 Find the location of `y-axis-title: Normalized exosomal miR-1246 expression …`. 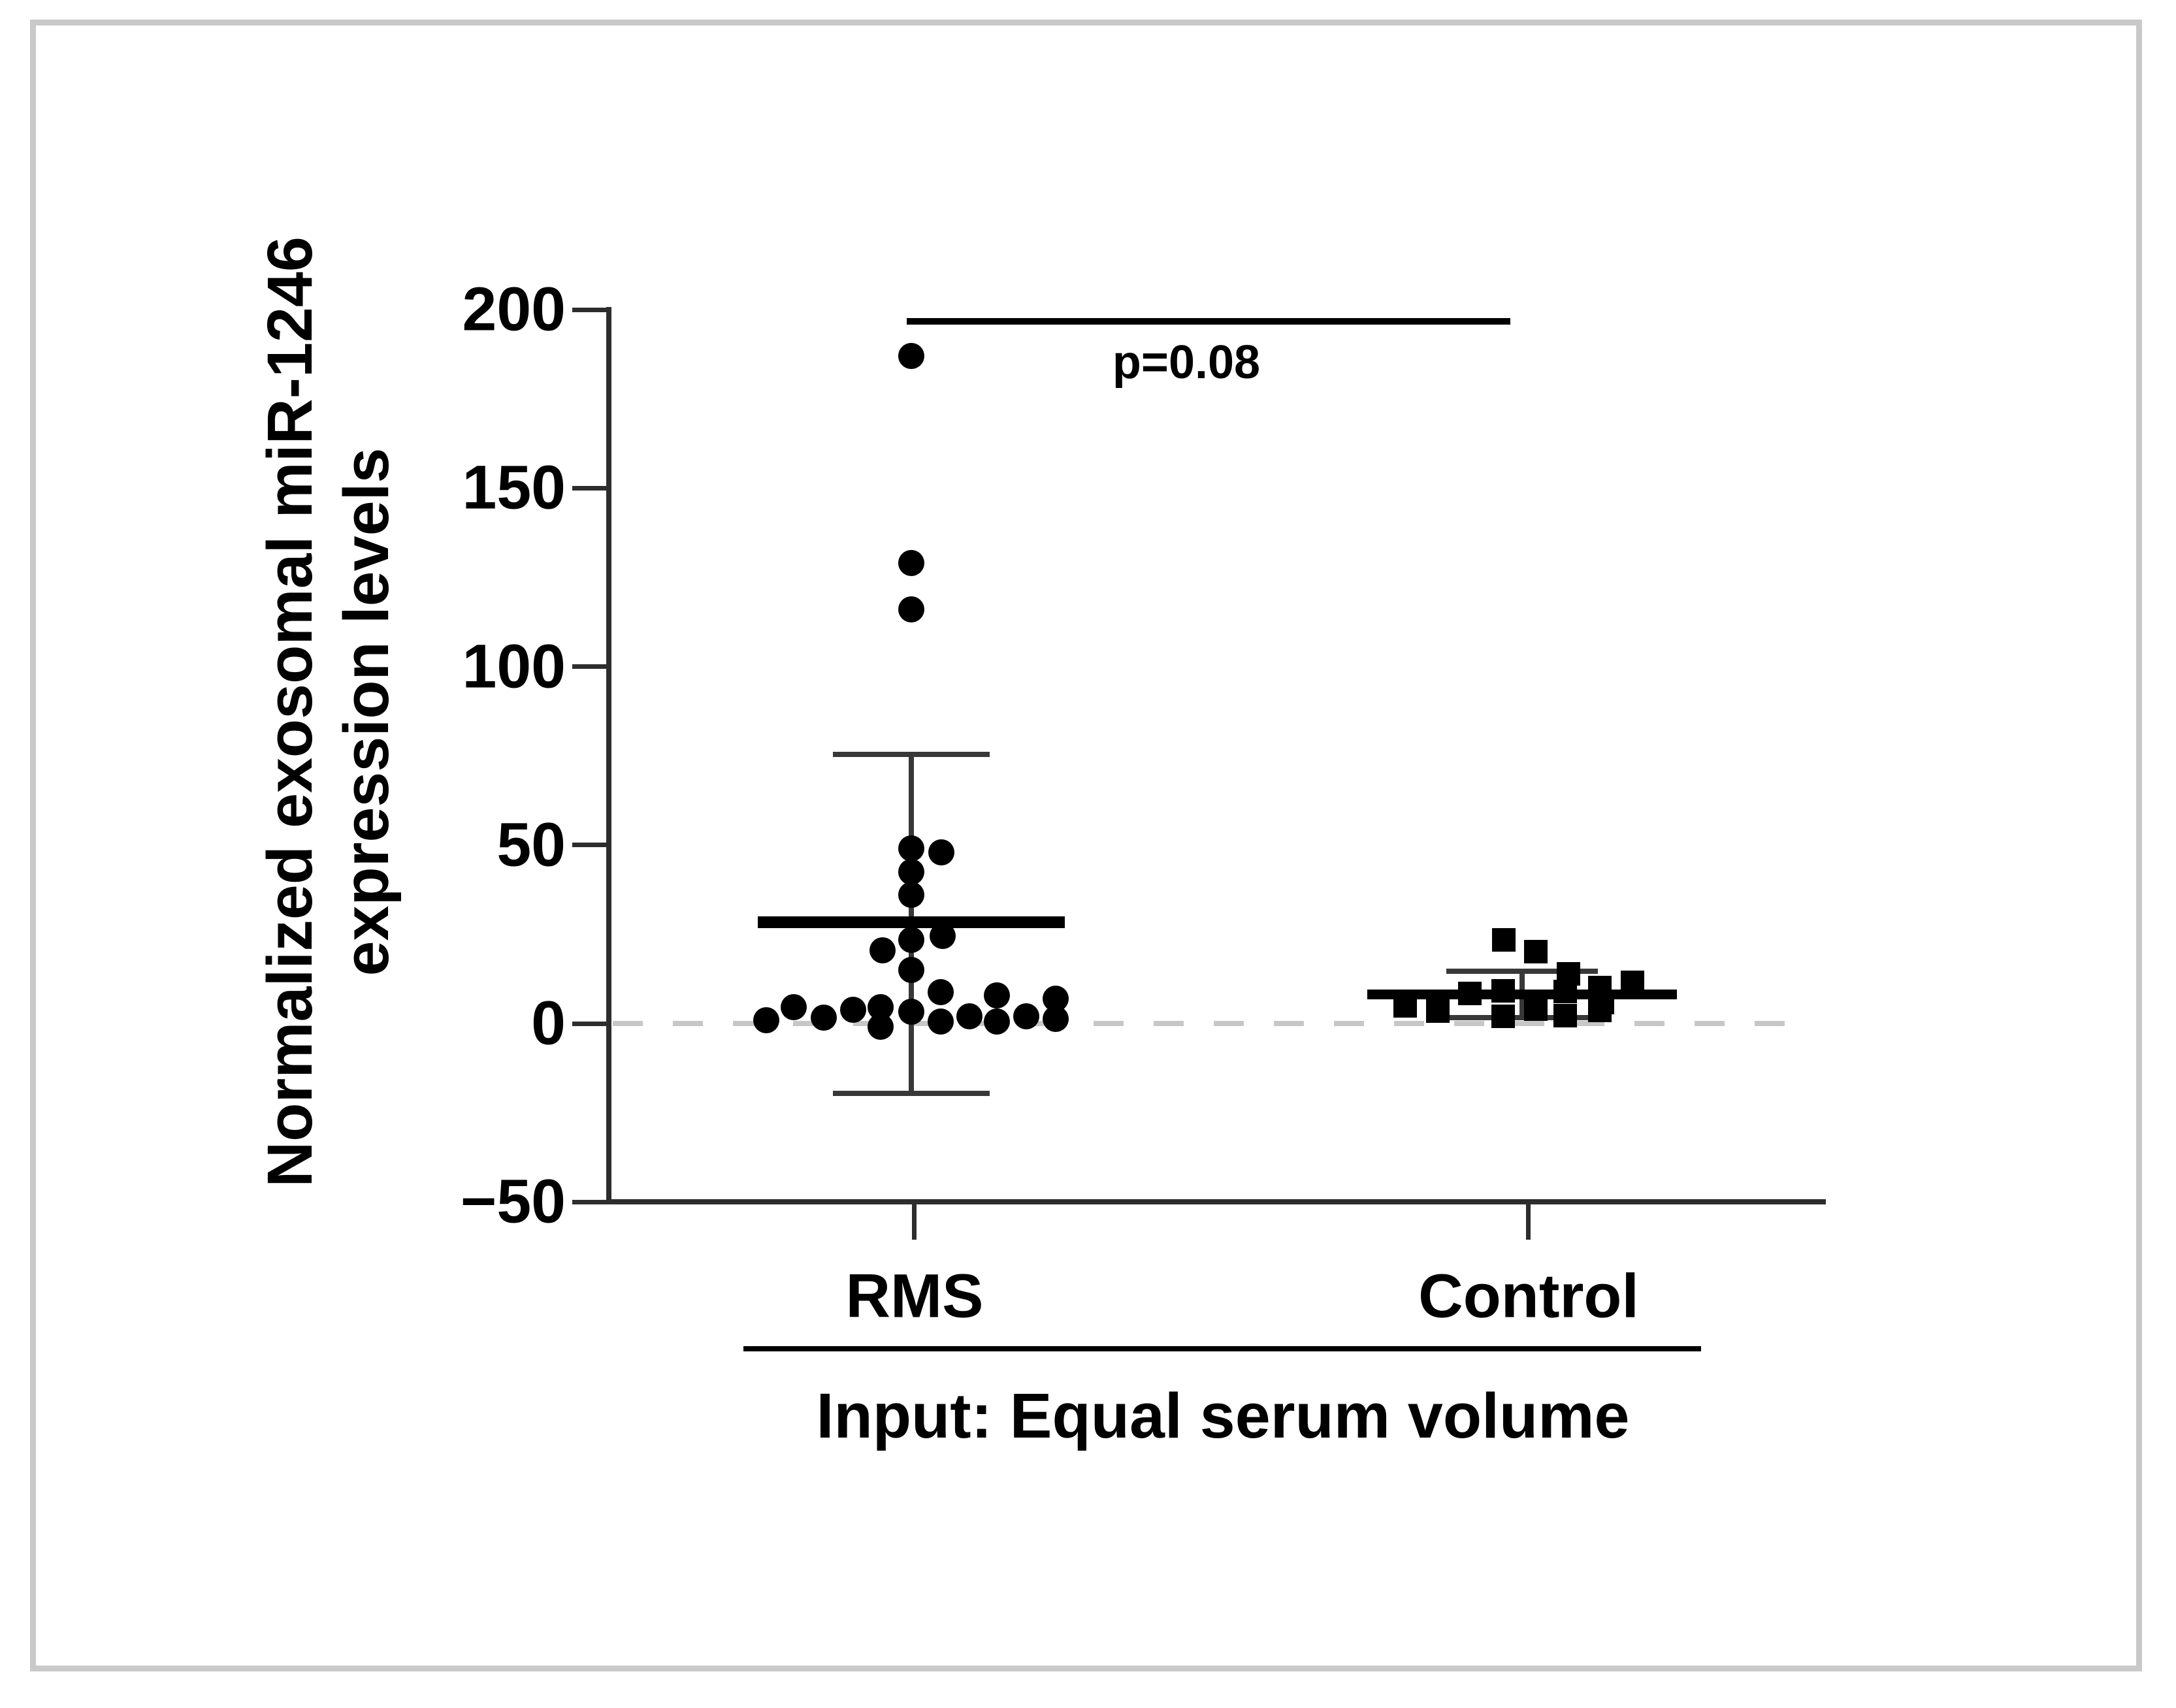

y-axis-title: Normalized exosomal miR-1246 expression … is located at coordinates (328, 712).